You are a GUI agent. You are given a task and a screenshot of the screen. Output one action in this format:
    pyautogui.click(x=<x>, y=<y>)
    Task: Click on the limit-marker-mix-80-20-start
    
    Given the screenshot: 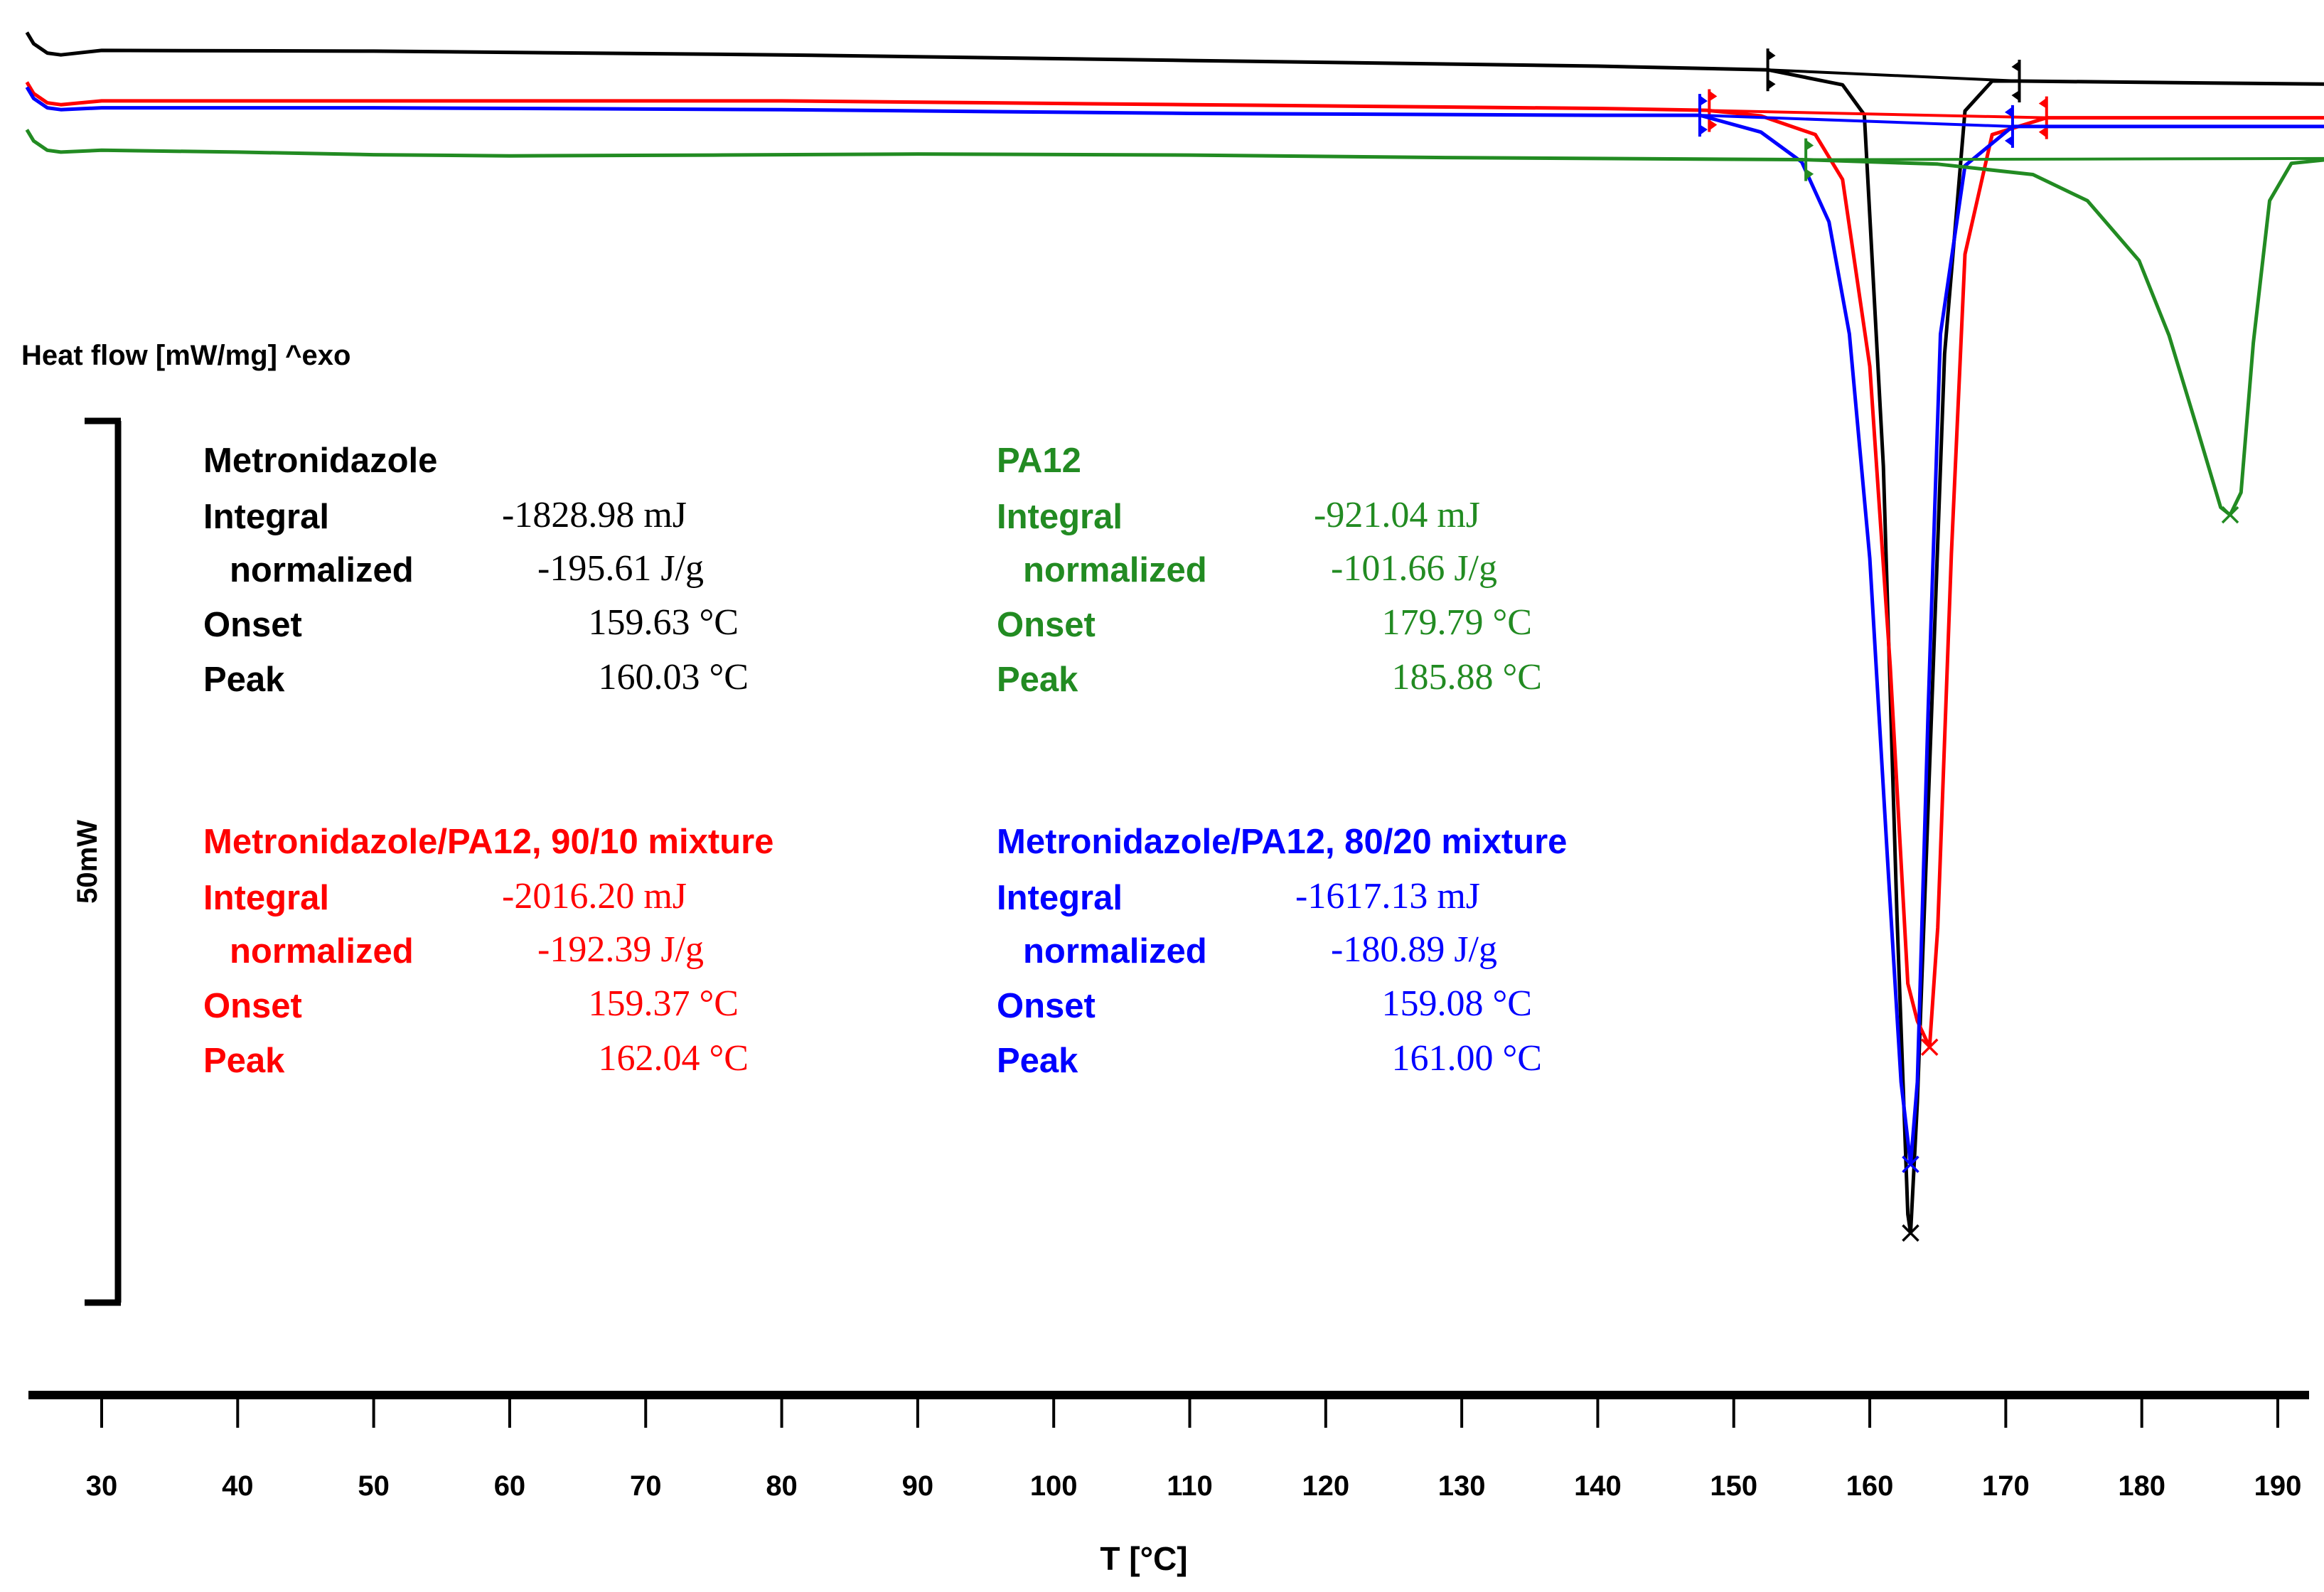 What is the action you would take?
    pyautogui.click(x=1703, y=115)
    